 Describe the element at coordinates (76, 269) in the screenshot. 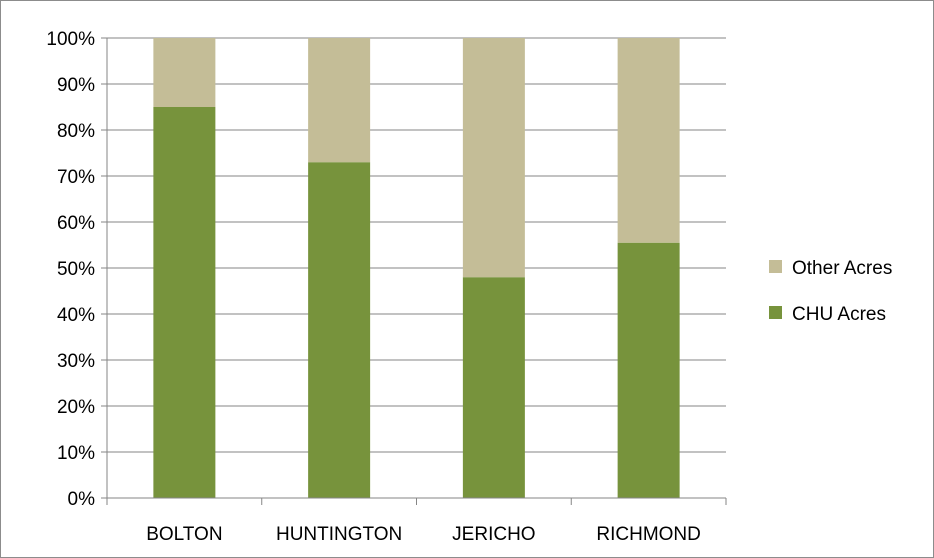

I see `y-tick-label: 50%` at that location.